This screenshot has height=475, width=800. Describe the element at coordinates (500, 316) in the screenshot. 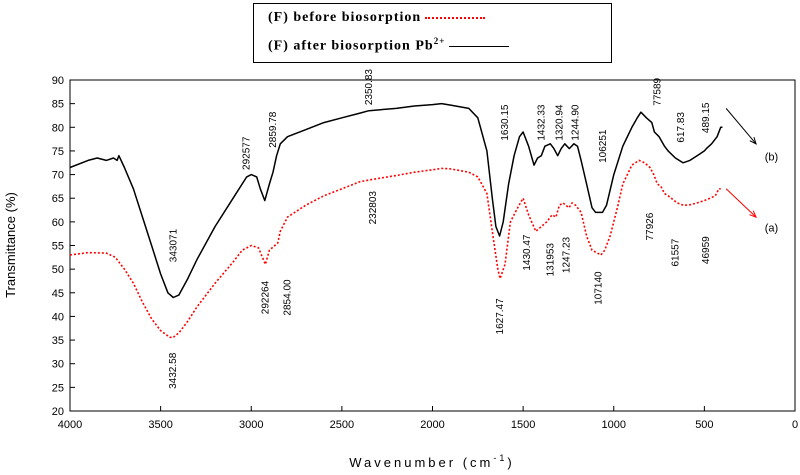

I see `peak-annotation: 1627.47` at that location.